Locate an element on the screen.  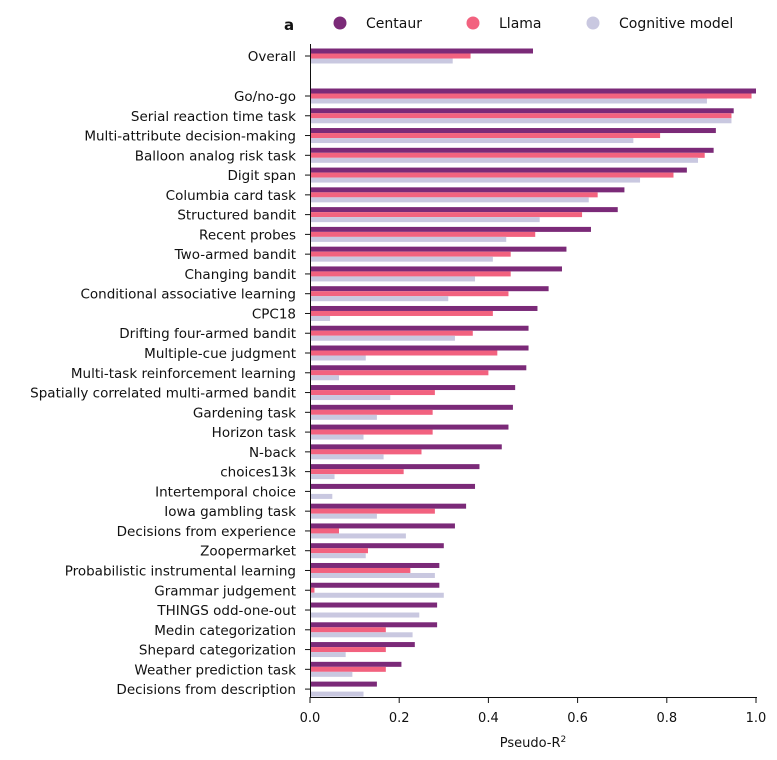
bar-cognitive-model-digit-span is located at coordinates (476, 180).